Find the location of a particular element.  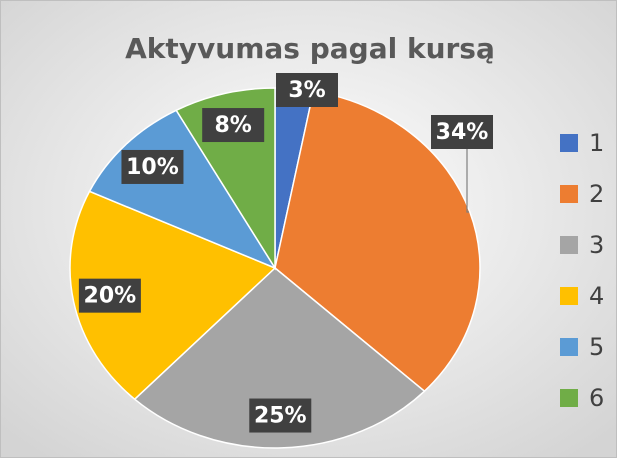

leader-line is located at coordinates (467, 181).